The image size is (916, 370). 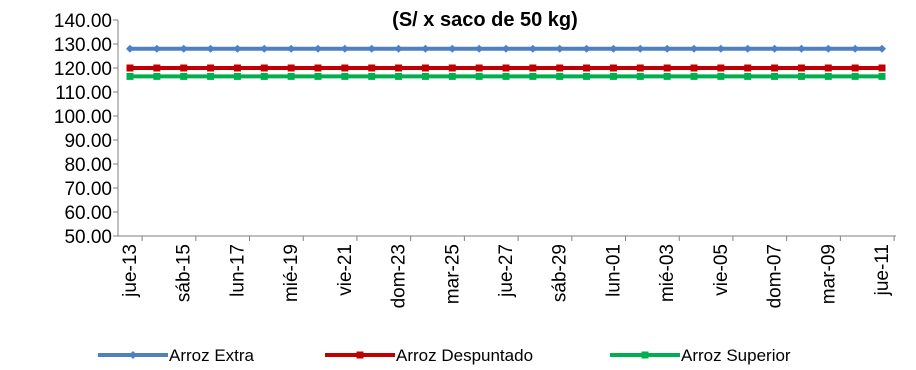 I want to click on x-tick-label: mié-03, so click(x=667, y=273).